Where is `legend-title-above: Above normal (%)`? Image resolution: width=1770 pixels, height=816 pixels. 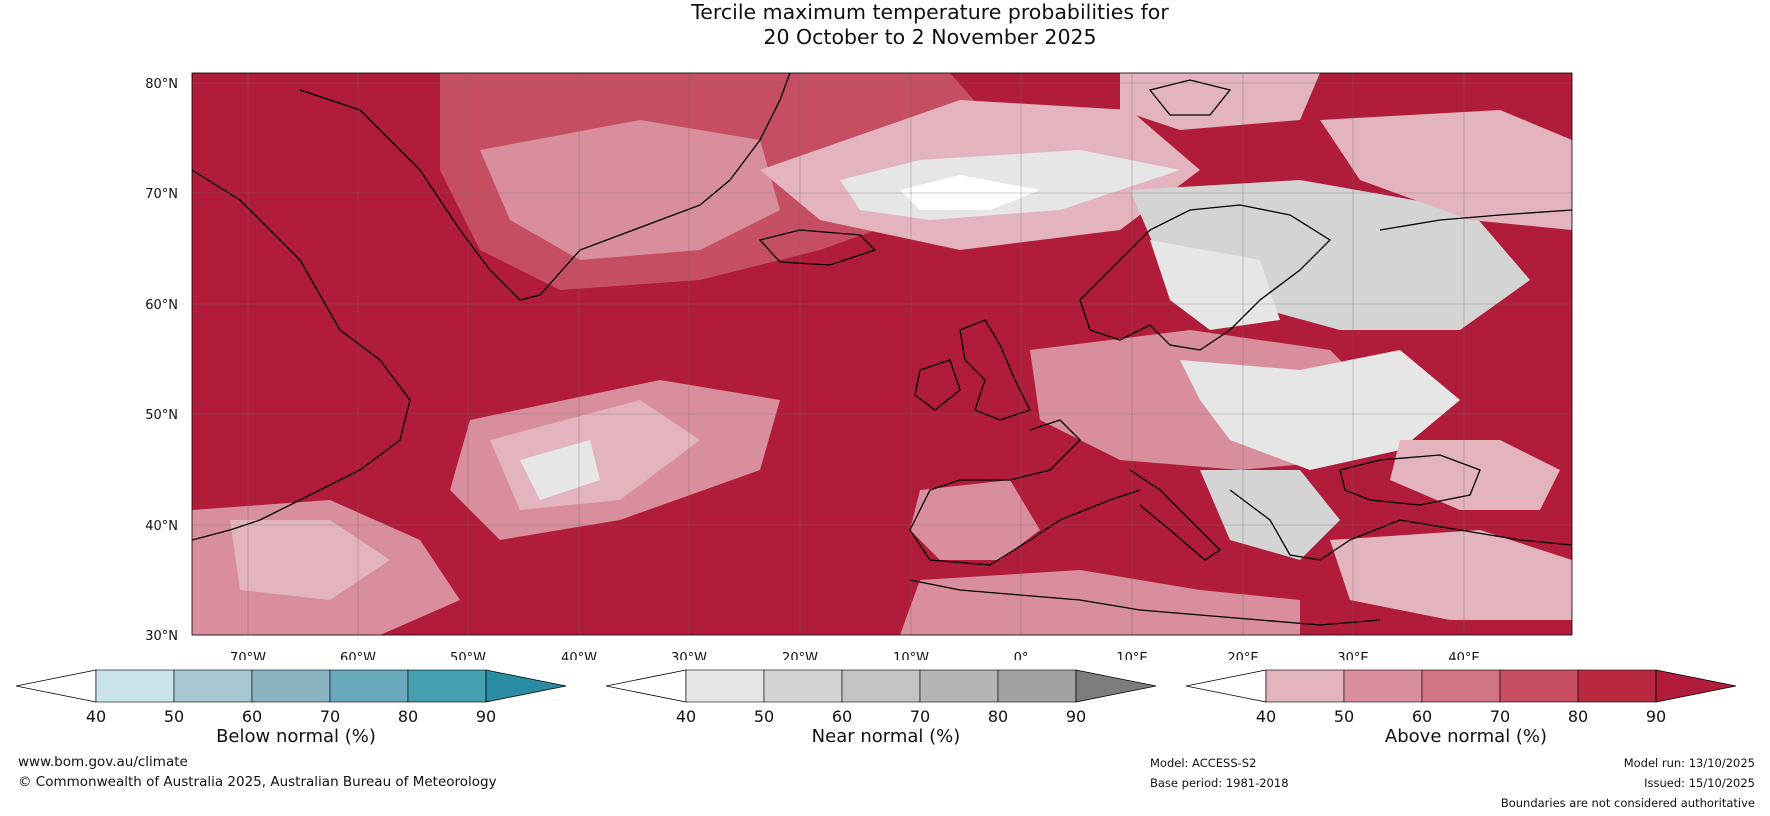 legend-title-above: Above normal (%) is located at coordinates (1466, 736).